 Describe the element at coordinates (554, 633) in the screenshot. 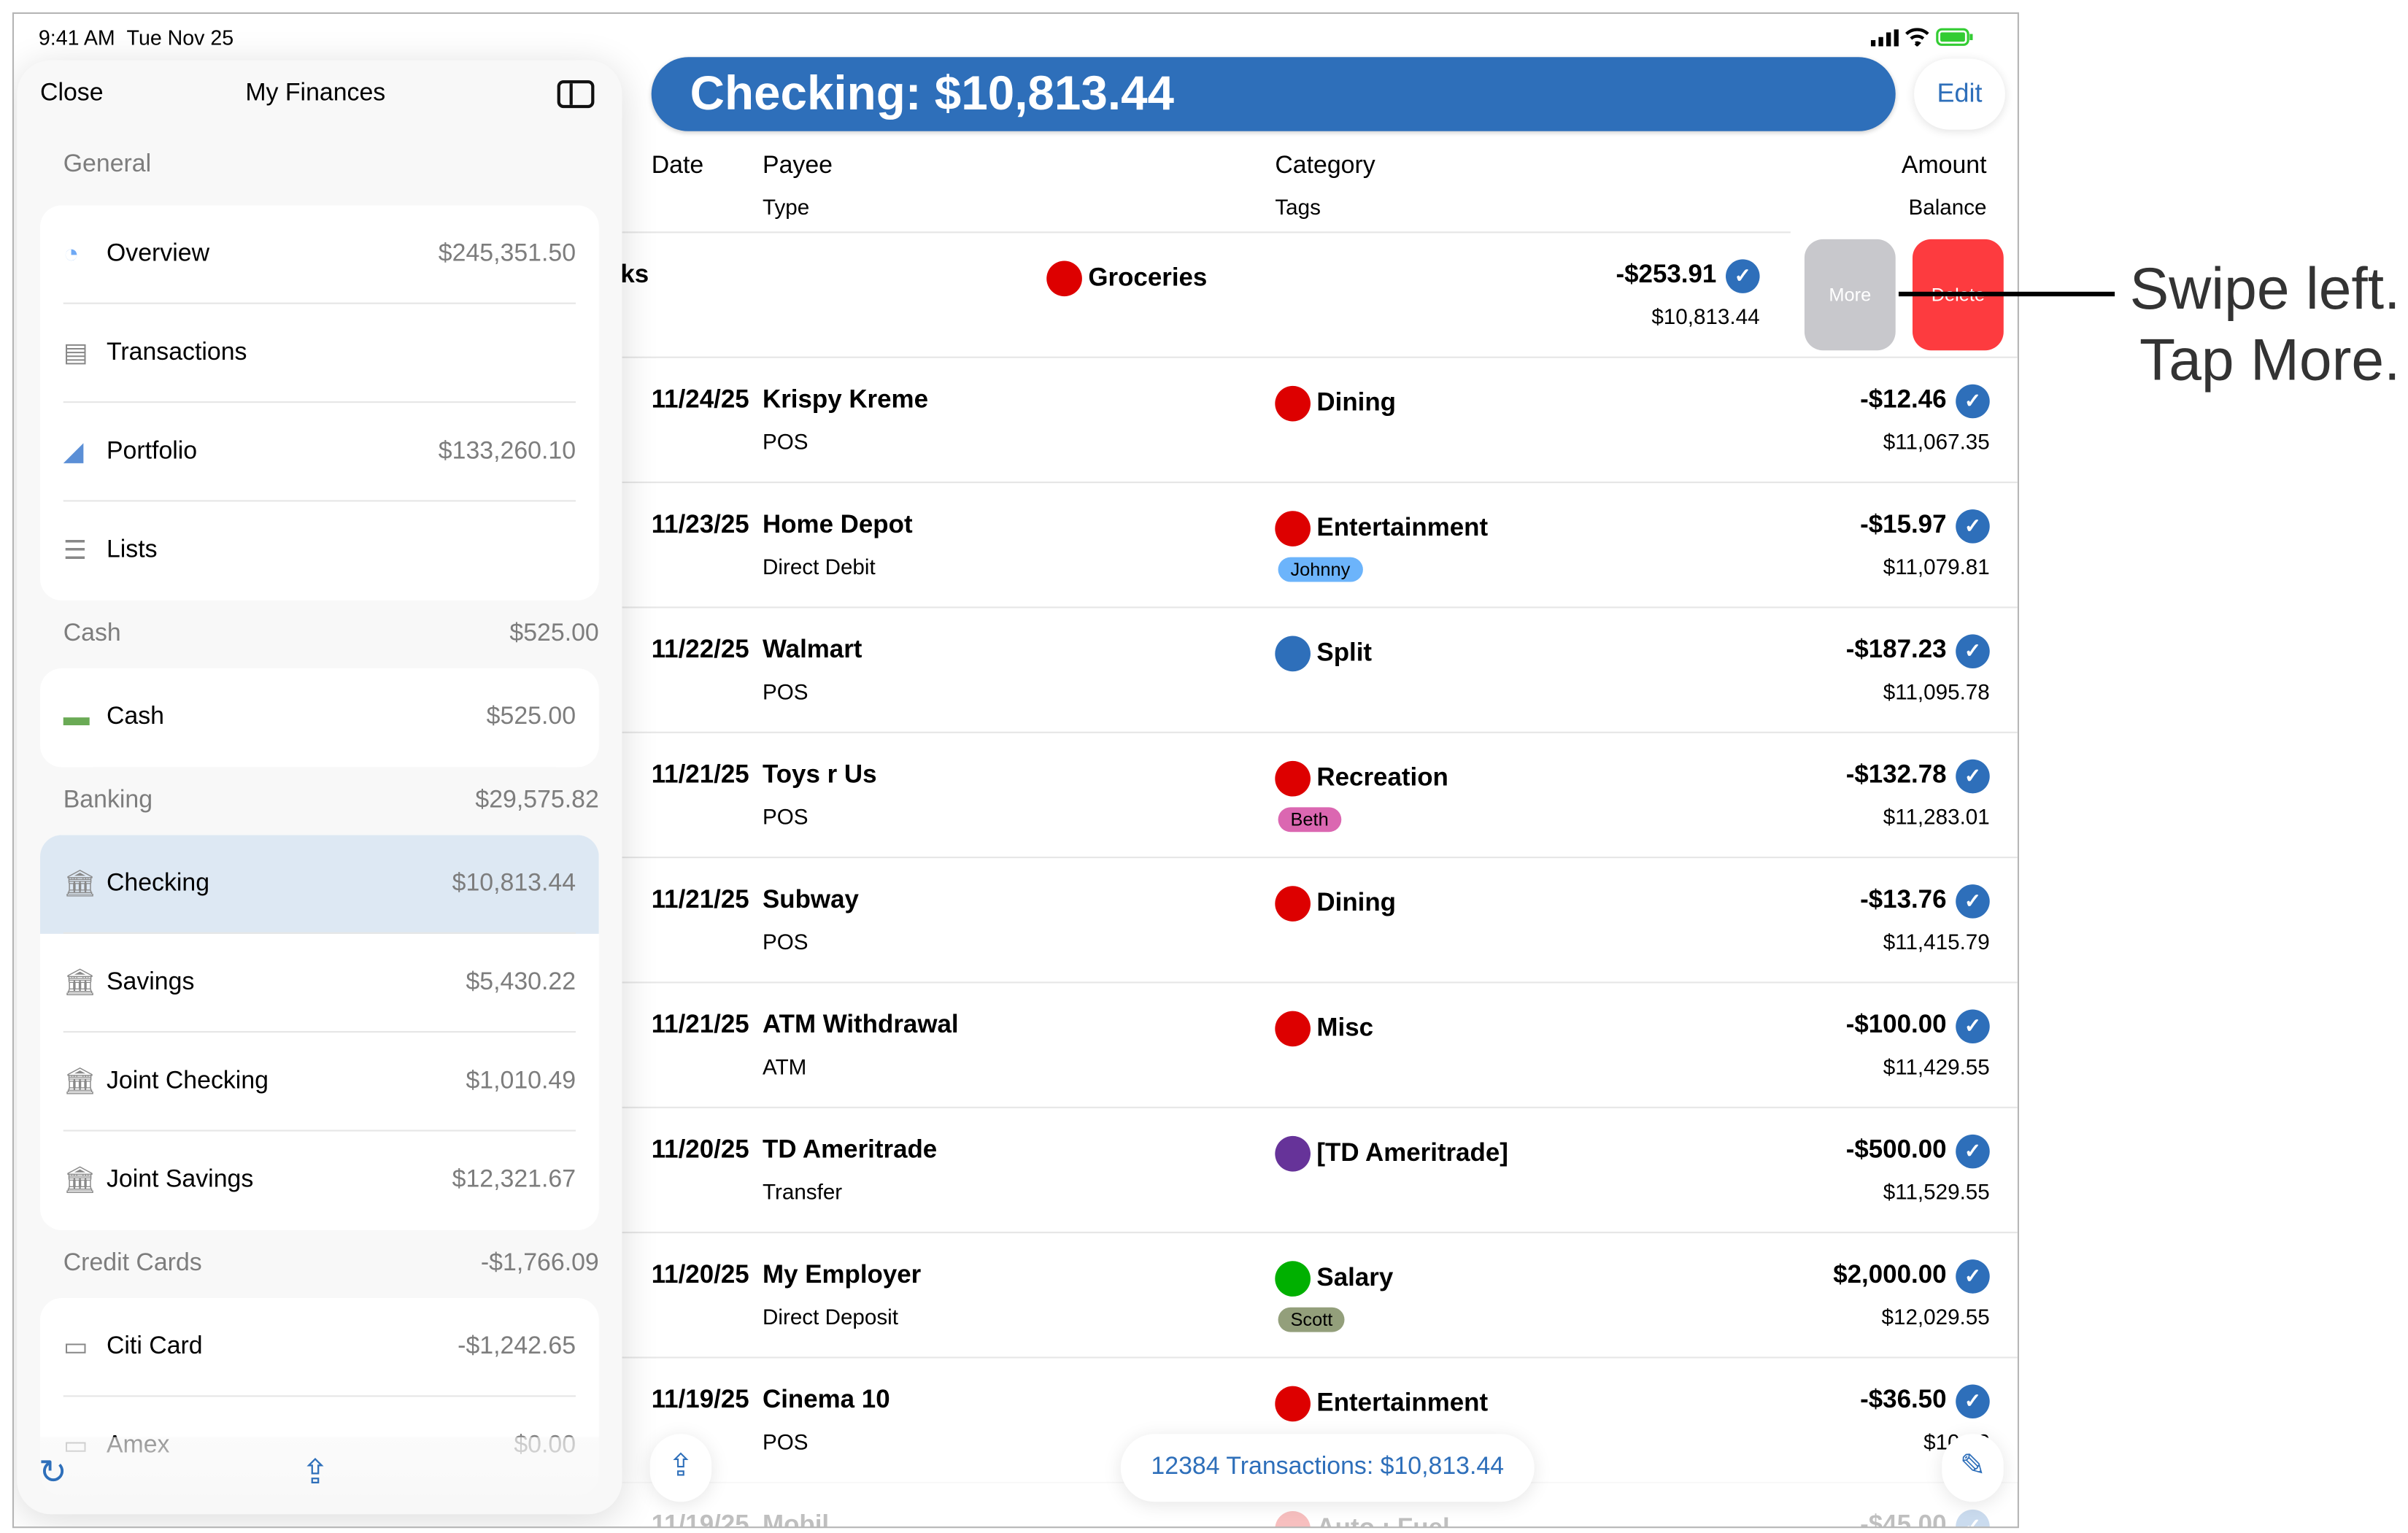

I see `section-total: $525.00` at that location.